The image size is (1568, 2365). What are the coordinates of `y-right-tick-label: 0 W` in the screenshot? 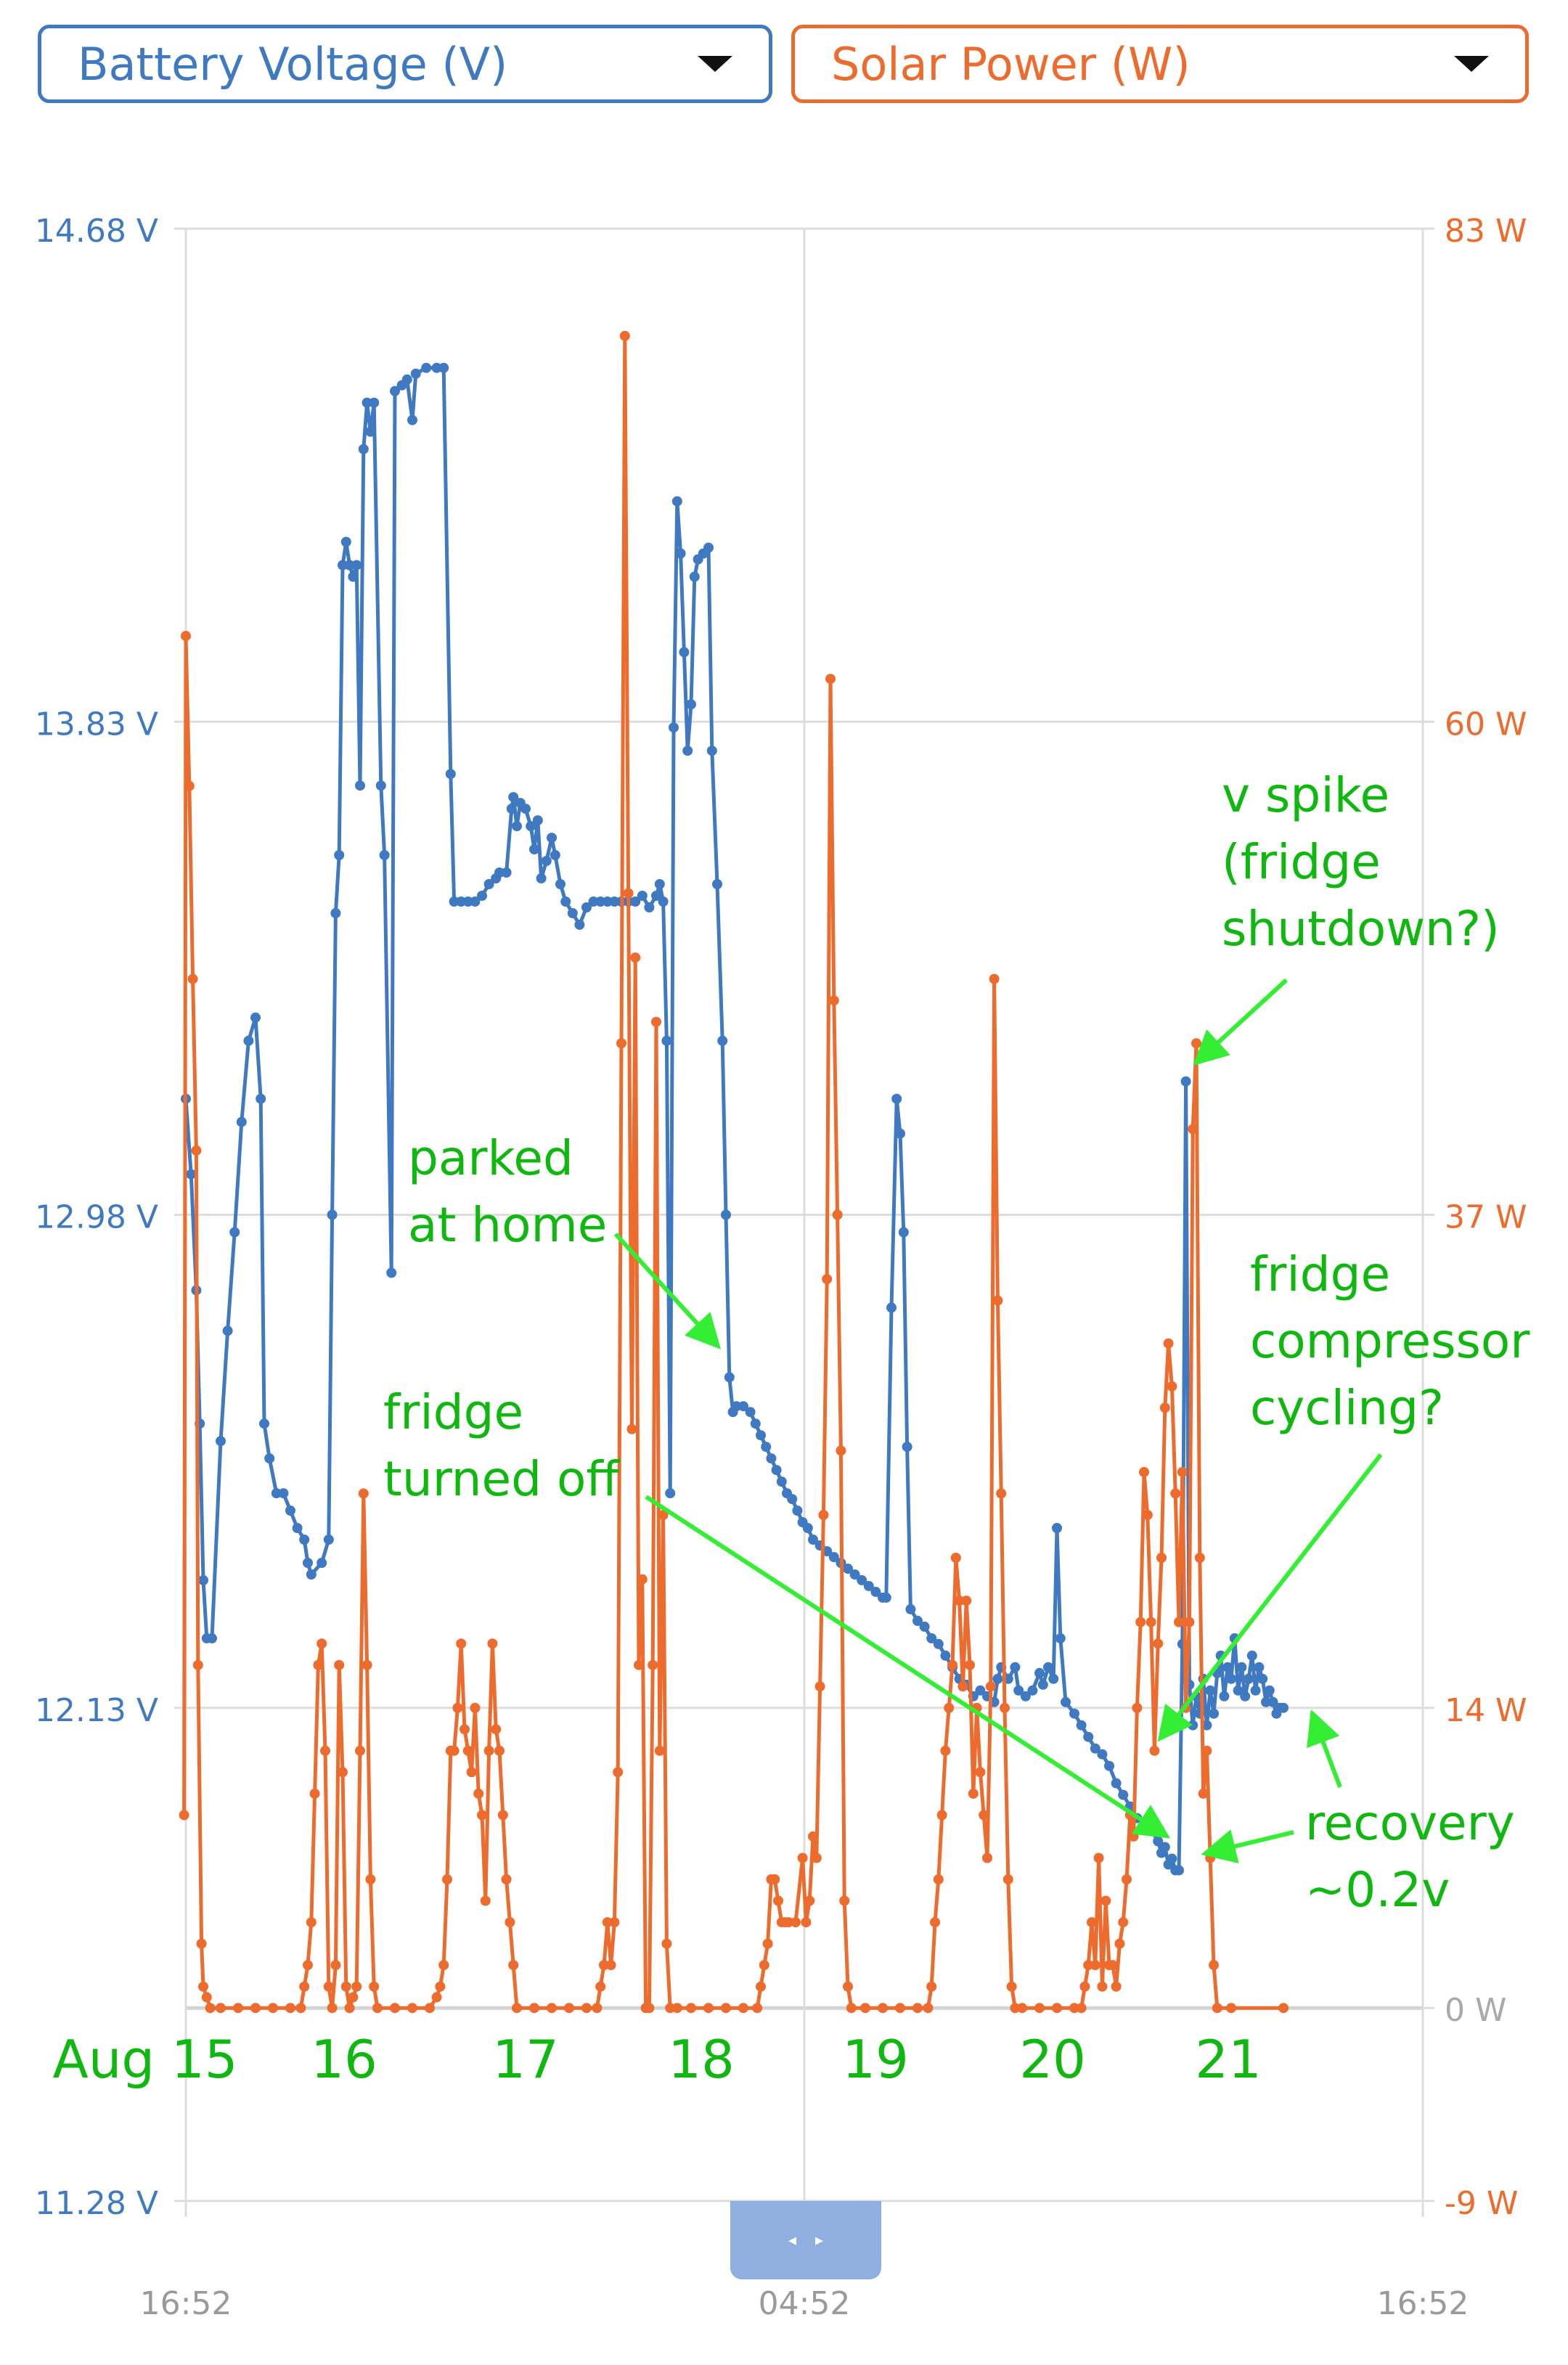 It's located at (1476, 2010).